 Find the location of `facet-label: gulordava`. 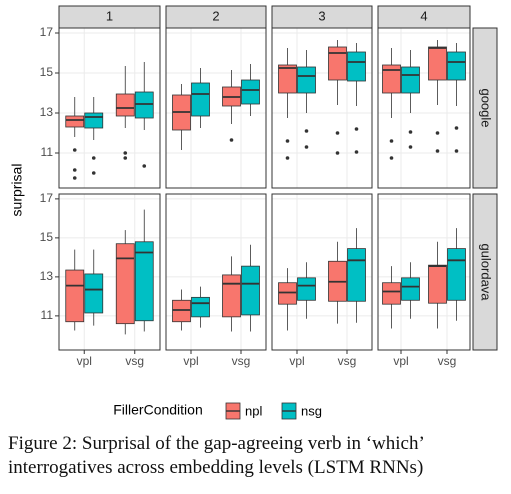

facet-label: gulordava is located at coordinates (486, 272).